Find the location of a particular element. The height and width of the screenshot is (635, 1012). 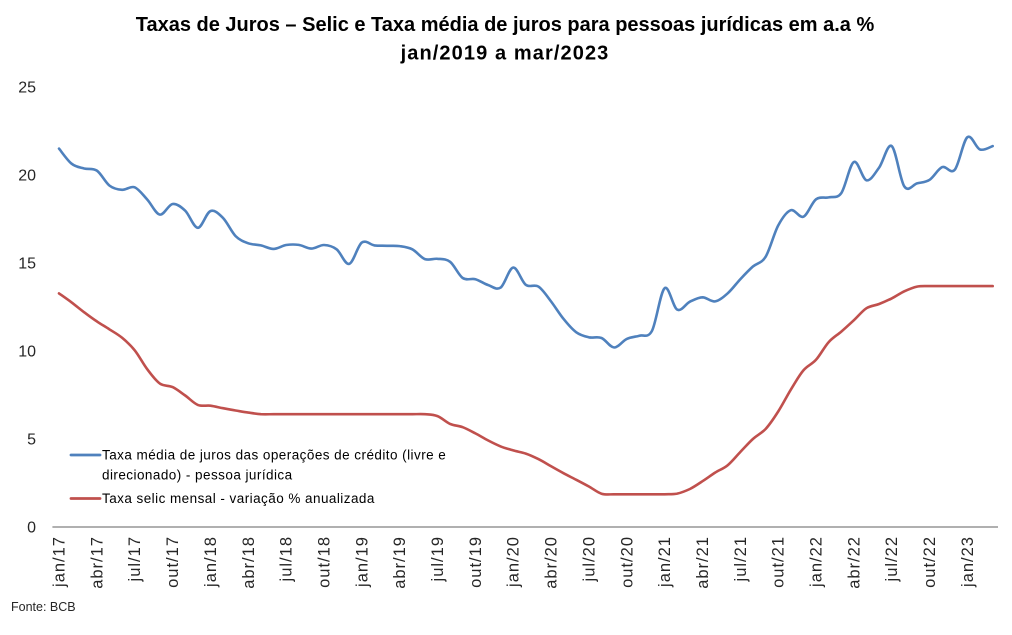

svg-text: jan/21 is located at coordinates (665, 562).